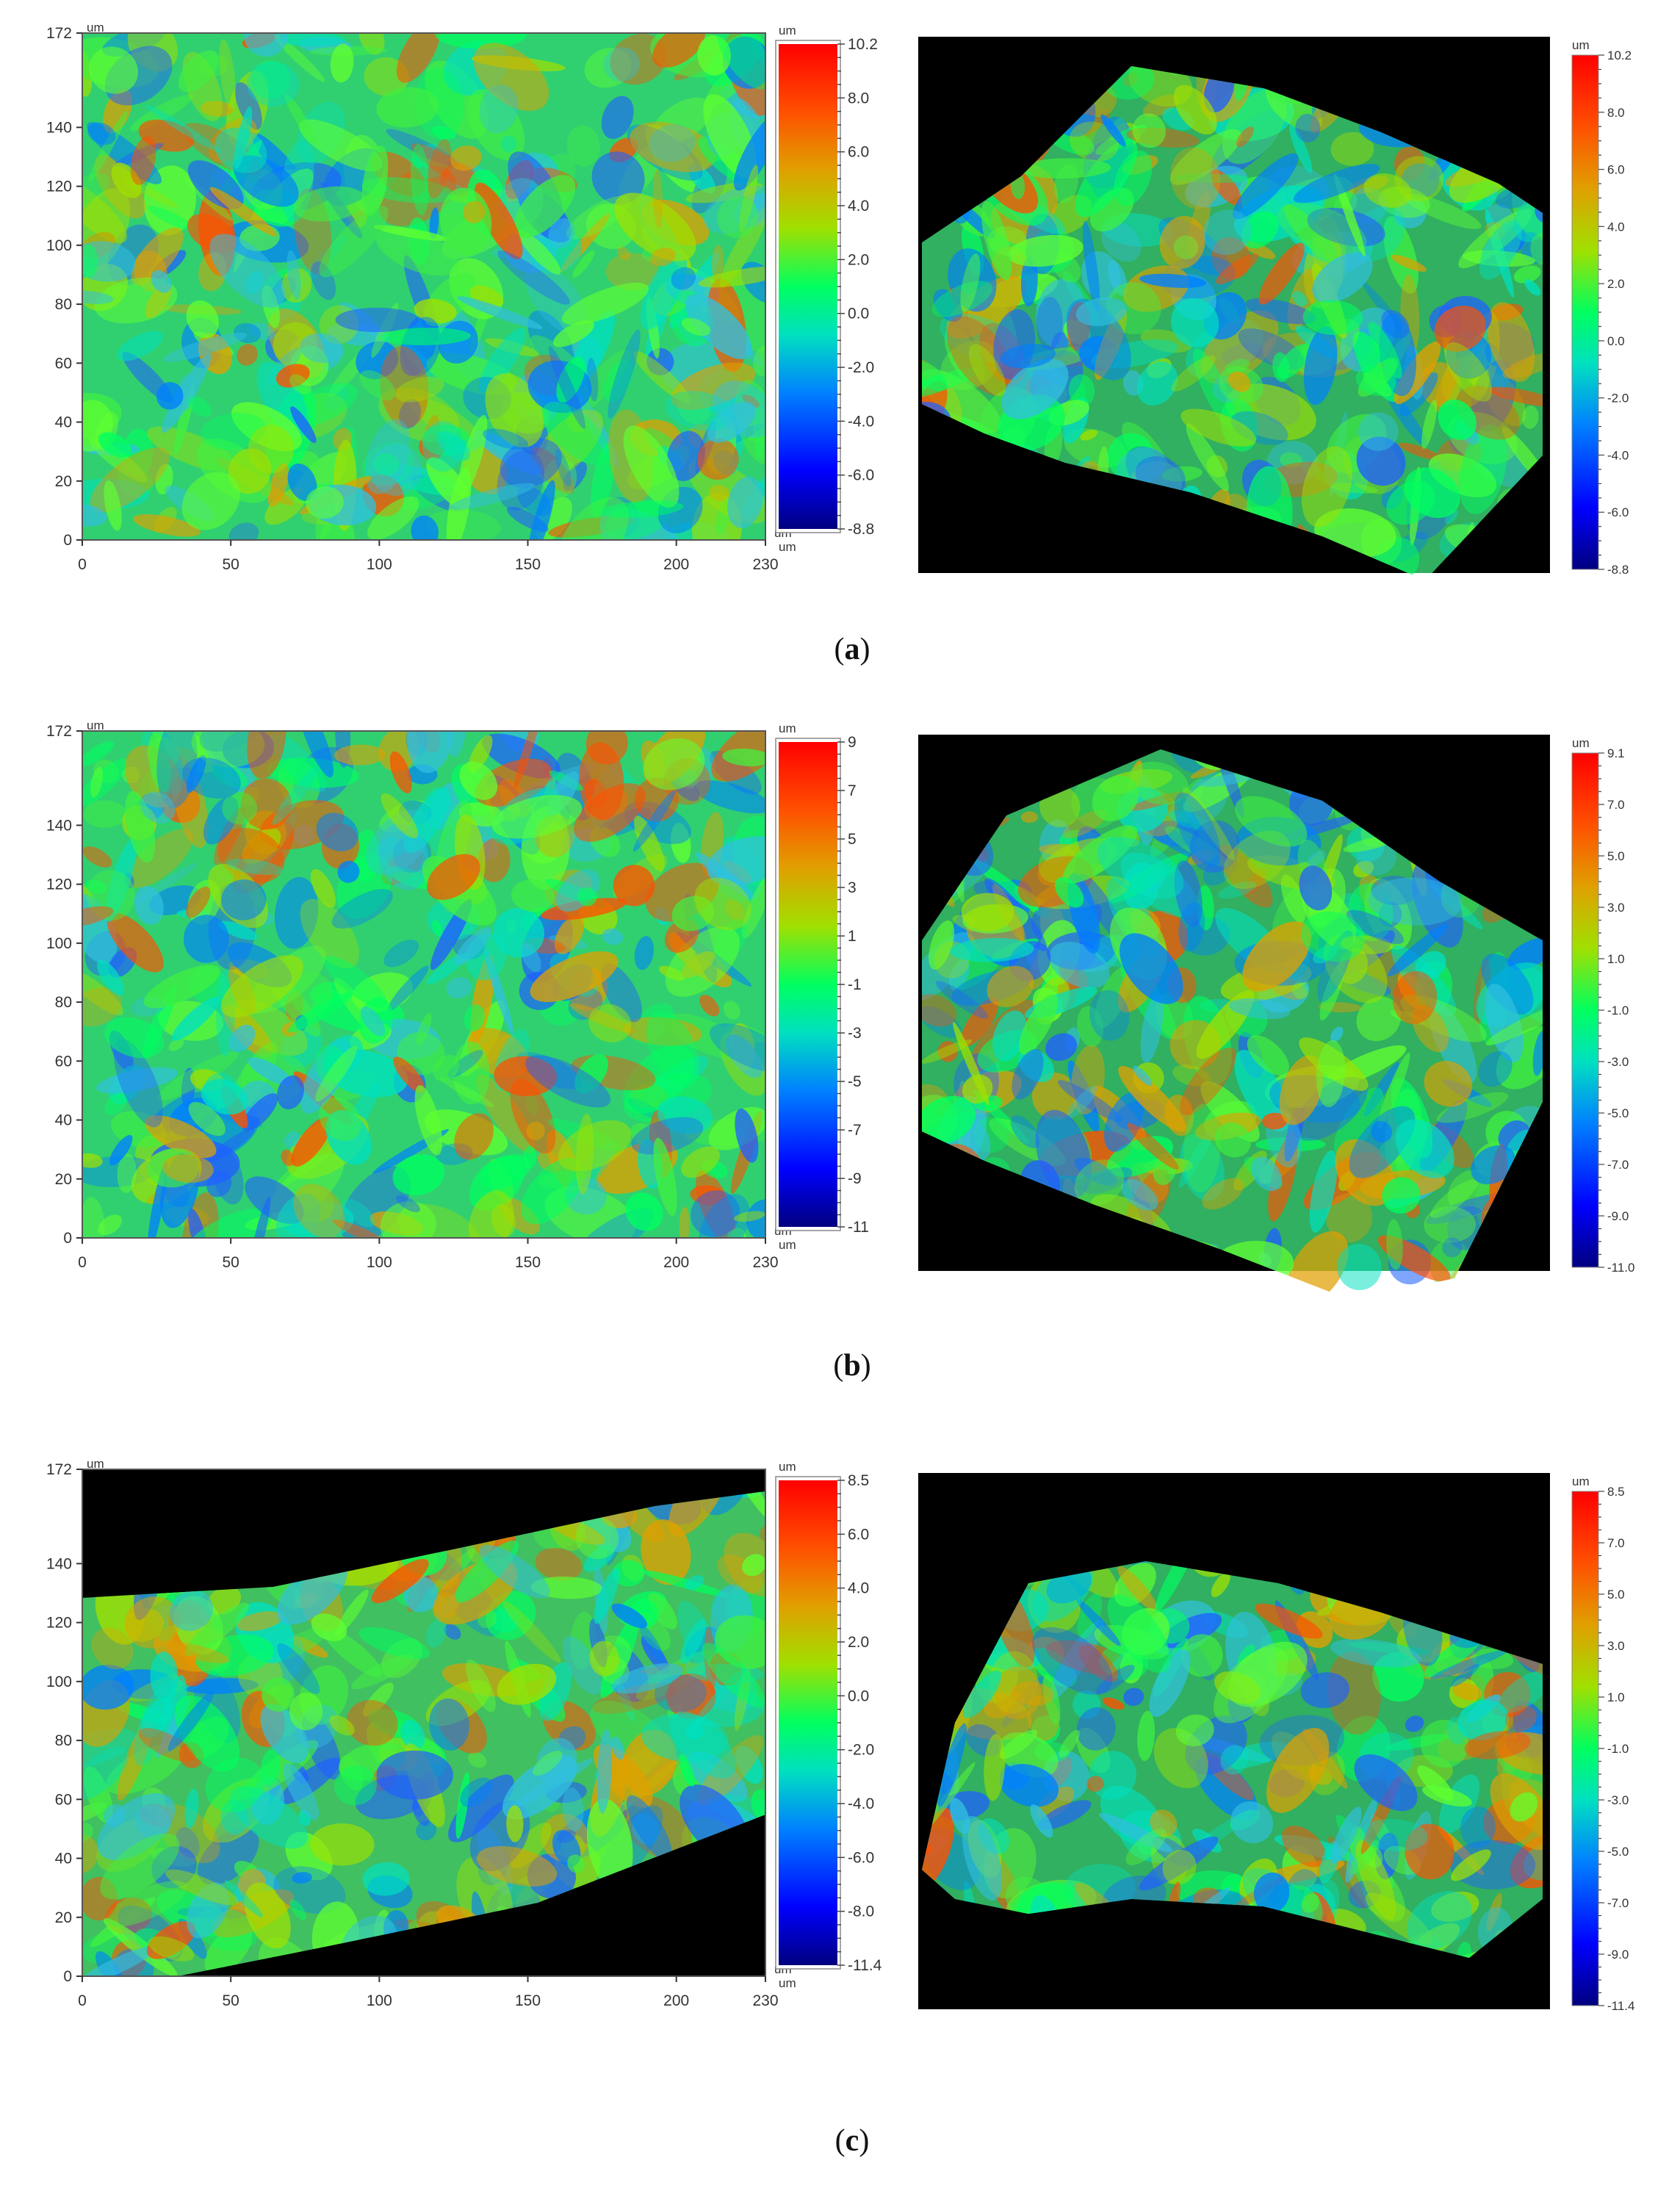 The width and height of the screenshot is (1680, 2190). I want to click on colorbar-label: -7.0, so click(1618, 1165).